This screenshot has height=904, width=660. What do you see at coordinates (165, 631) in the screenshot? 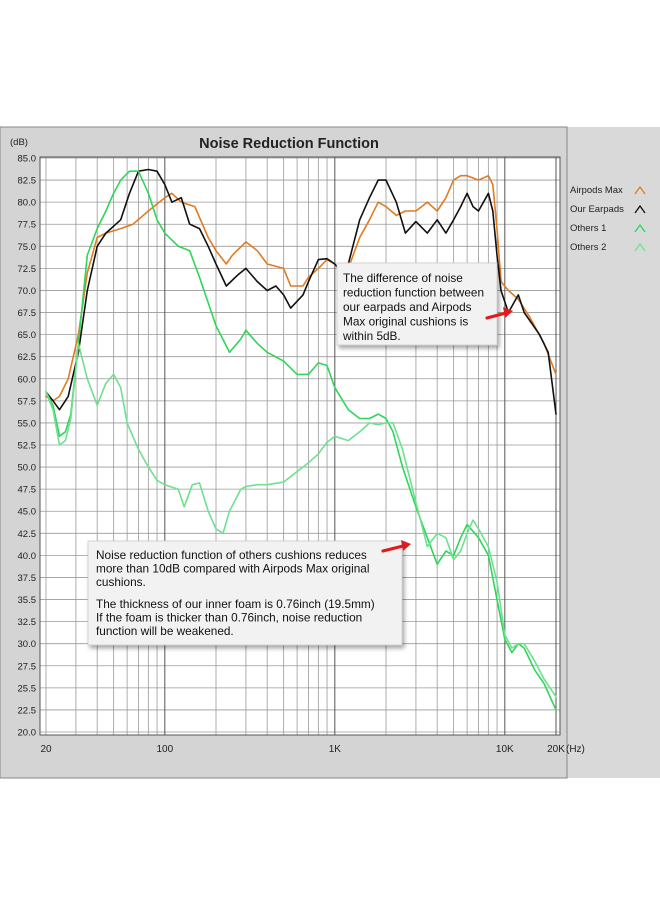
I see `annotation-text-bottom: function will be weakened.` at bounding box center [165, 631].